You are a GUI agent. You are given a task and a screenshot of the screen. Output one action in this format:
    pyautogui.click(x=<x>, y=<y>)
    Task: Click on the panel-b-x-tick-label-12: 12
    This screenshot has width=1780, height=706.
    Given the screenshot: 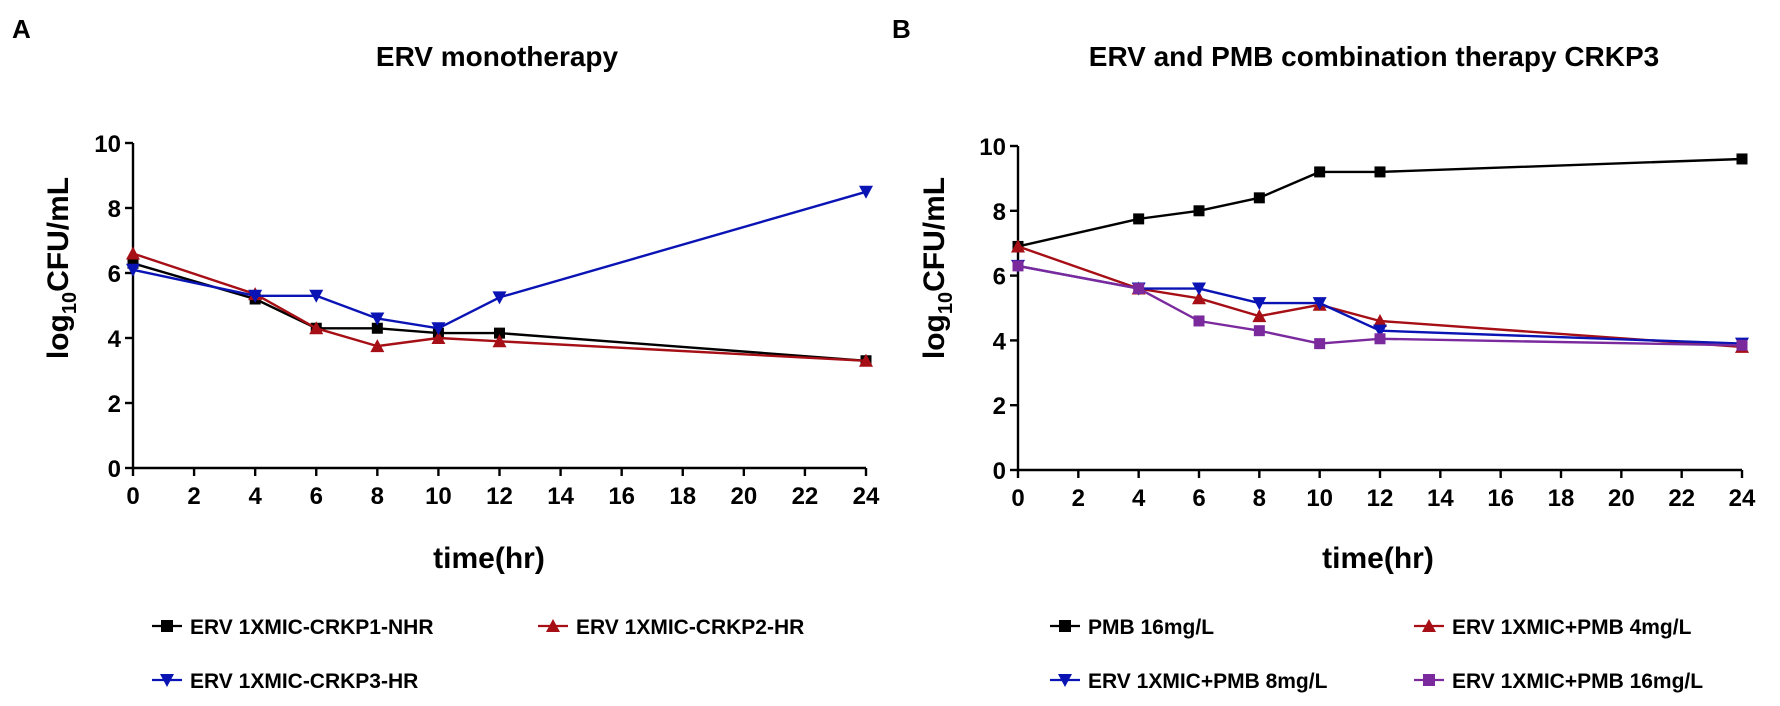 What is the action you would take?
    pyautogui.click(x=1380, y=498)
    